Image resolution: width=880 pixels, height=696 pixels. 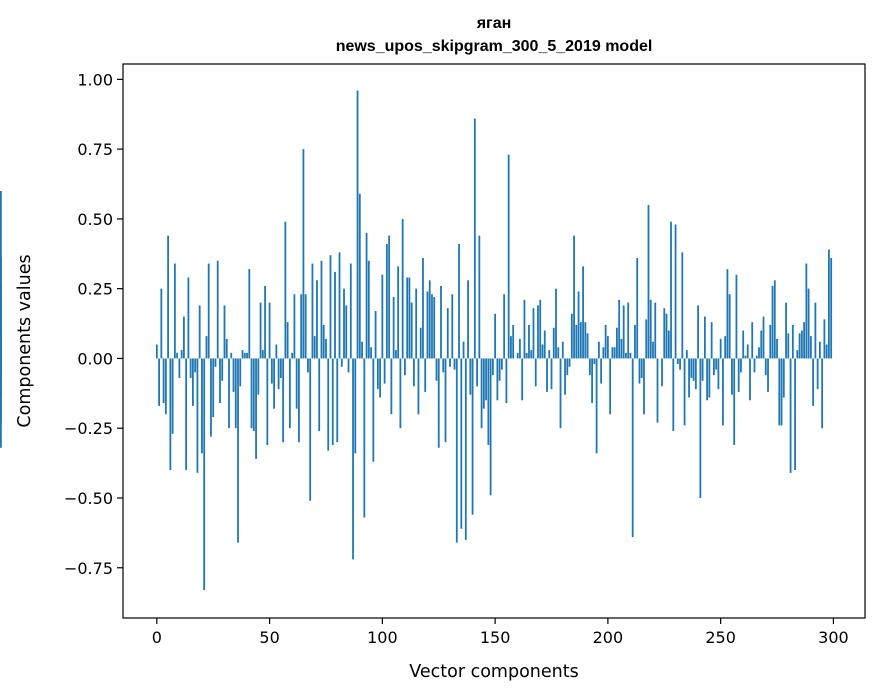 I want to click on y-tick-label: 0.50, so click(x=95, y=219).